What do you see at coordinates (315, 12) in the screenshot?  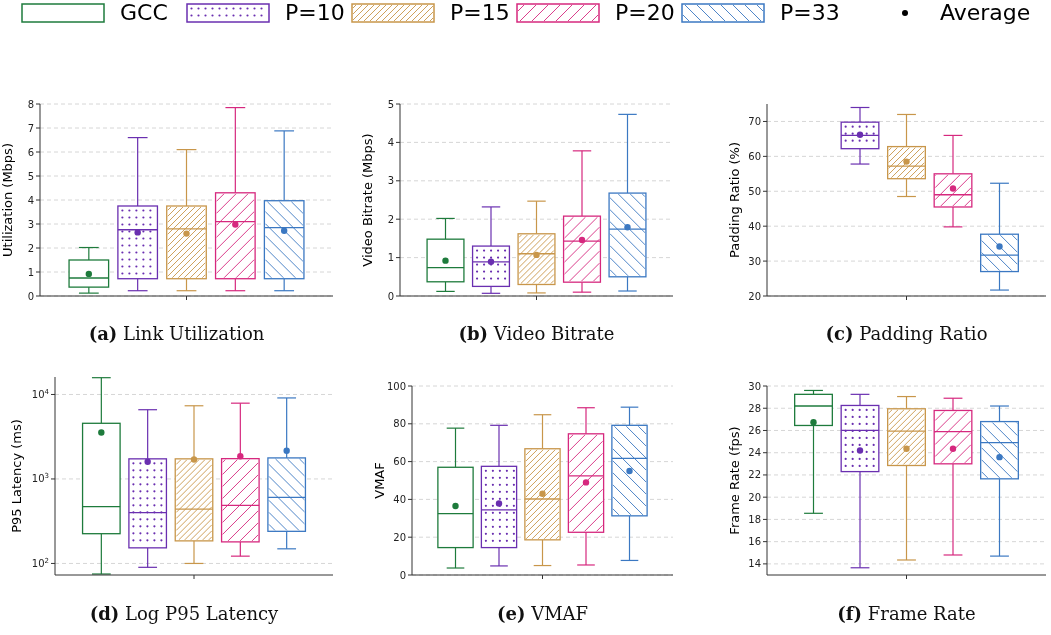 I see `legend-label: P=10` at bounding box center [315, 12].